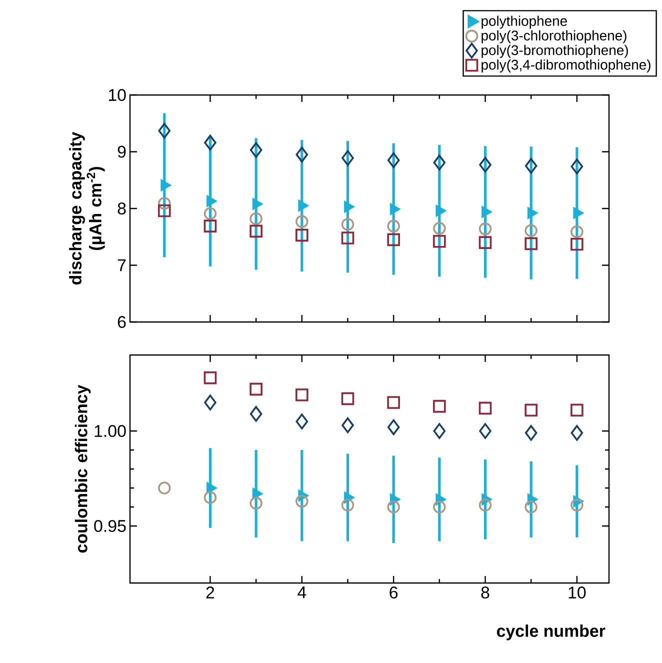  What do you see at coordinates (110, 526) in the screenshot?
I see `y-tick-label: 0.95` at bounding box center [110, 526].